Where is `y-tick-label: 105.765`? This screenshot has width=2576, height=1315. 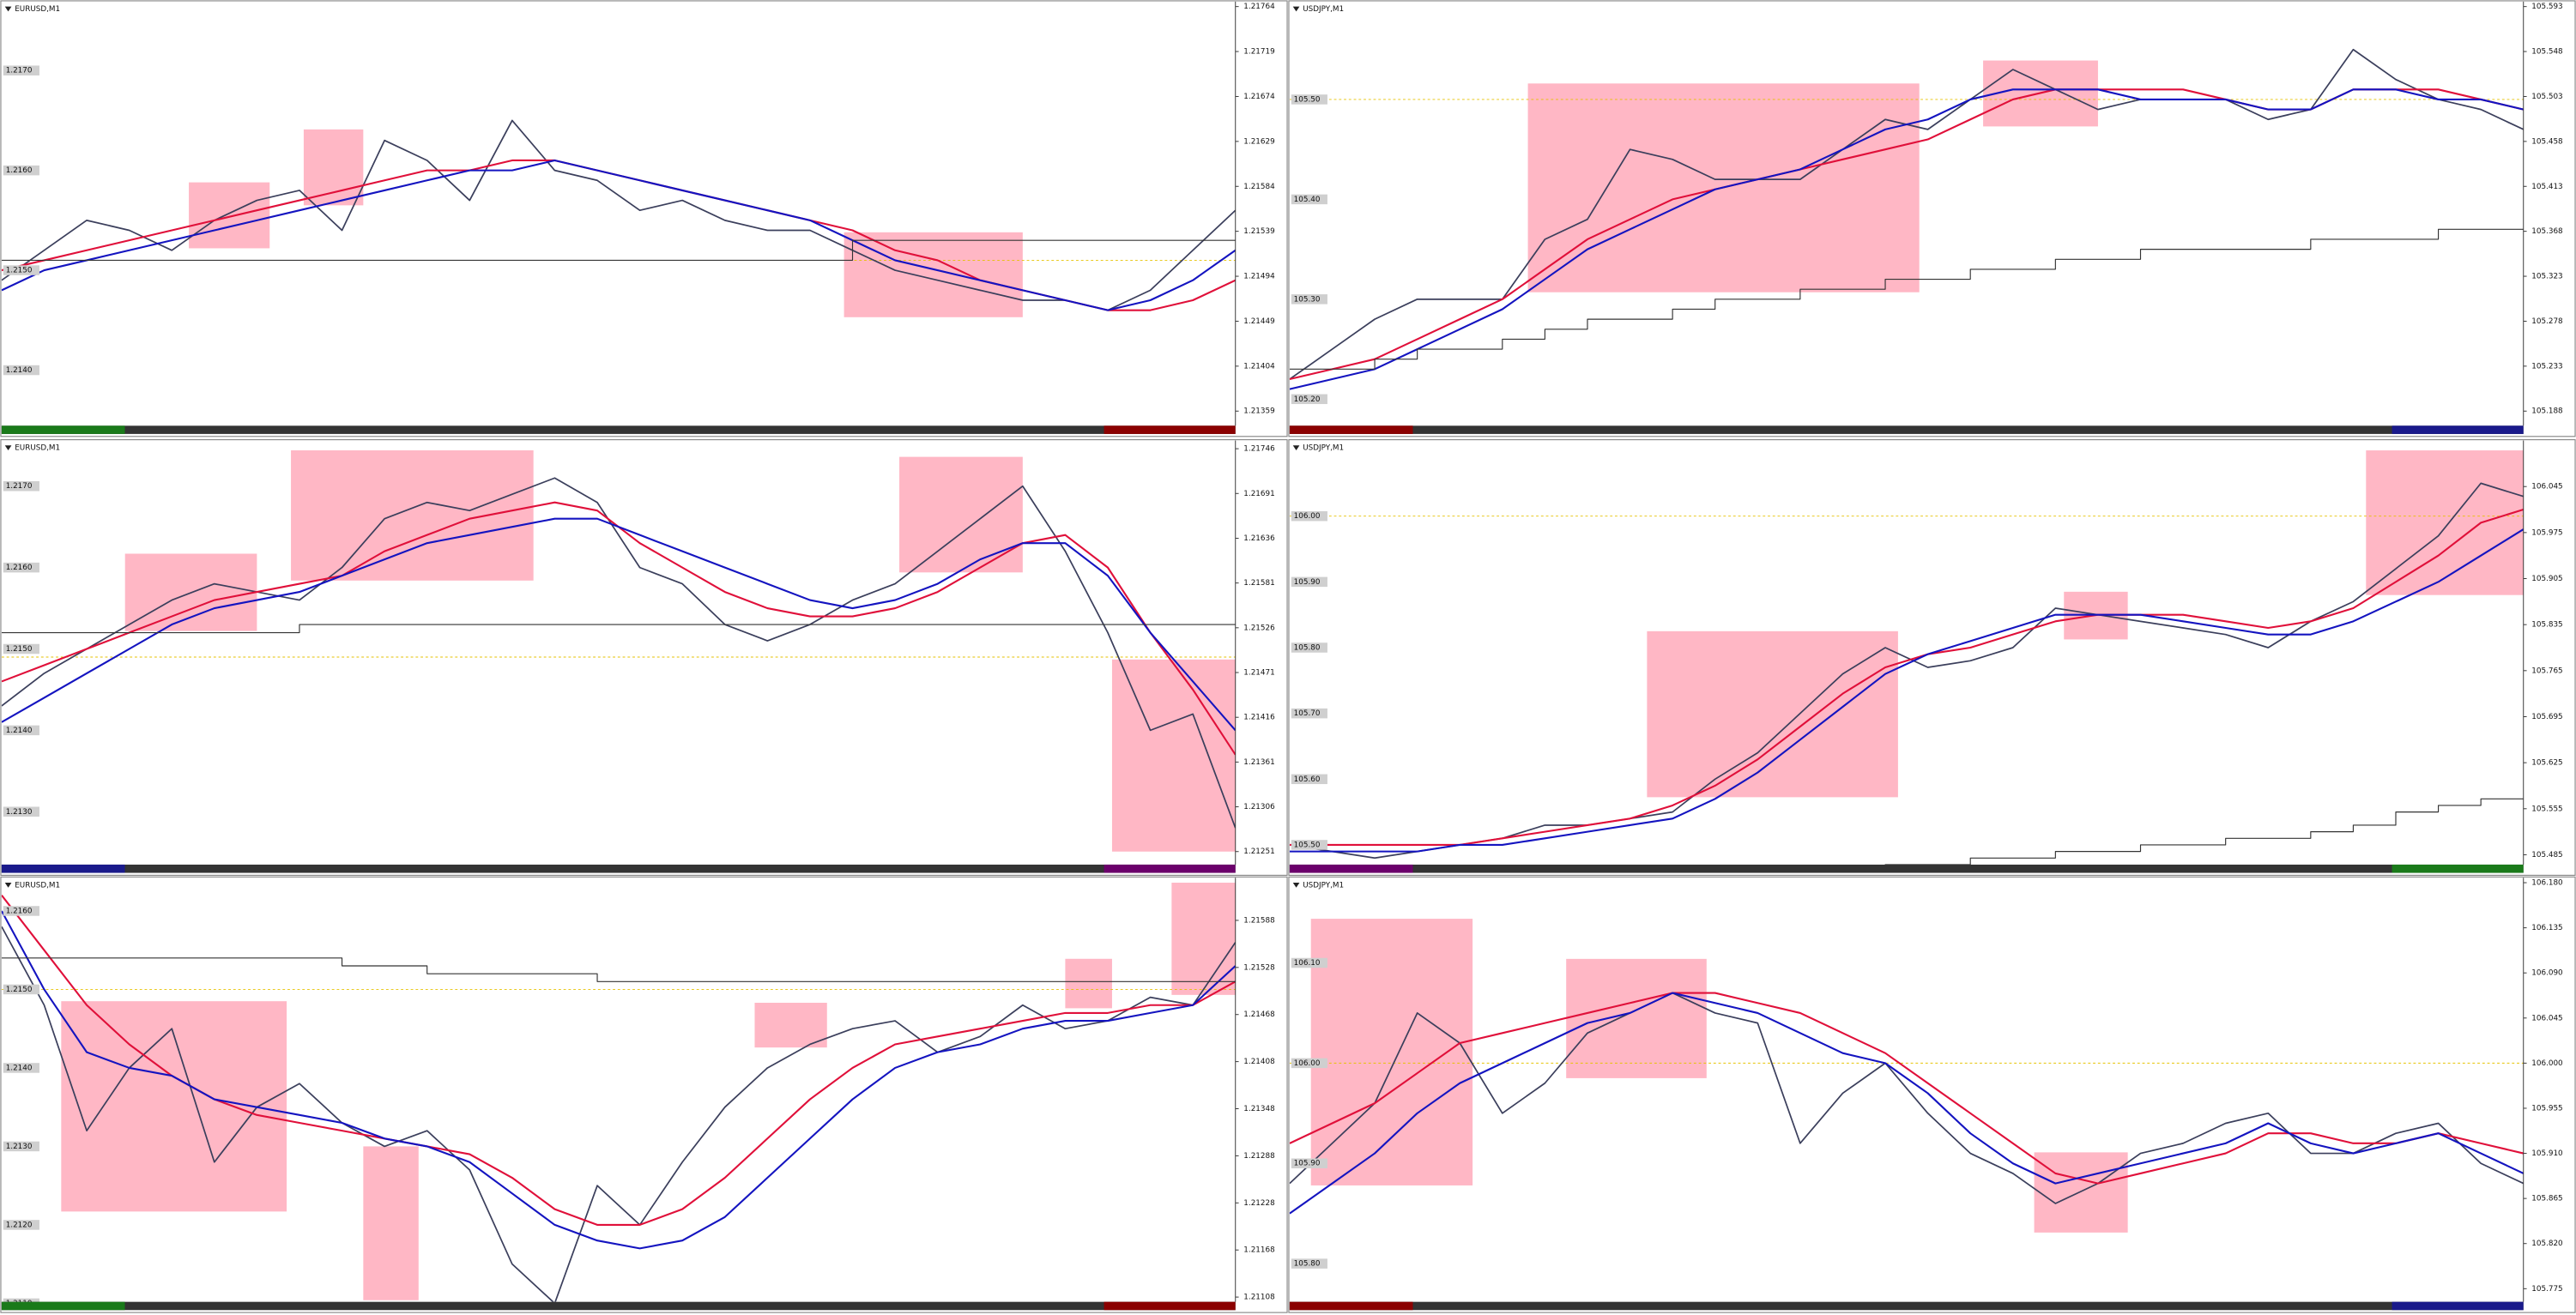 y-tick-label: 105.765 is located at coordinates (2546, 671).